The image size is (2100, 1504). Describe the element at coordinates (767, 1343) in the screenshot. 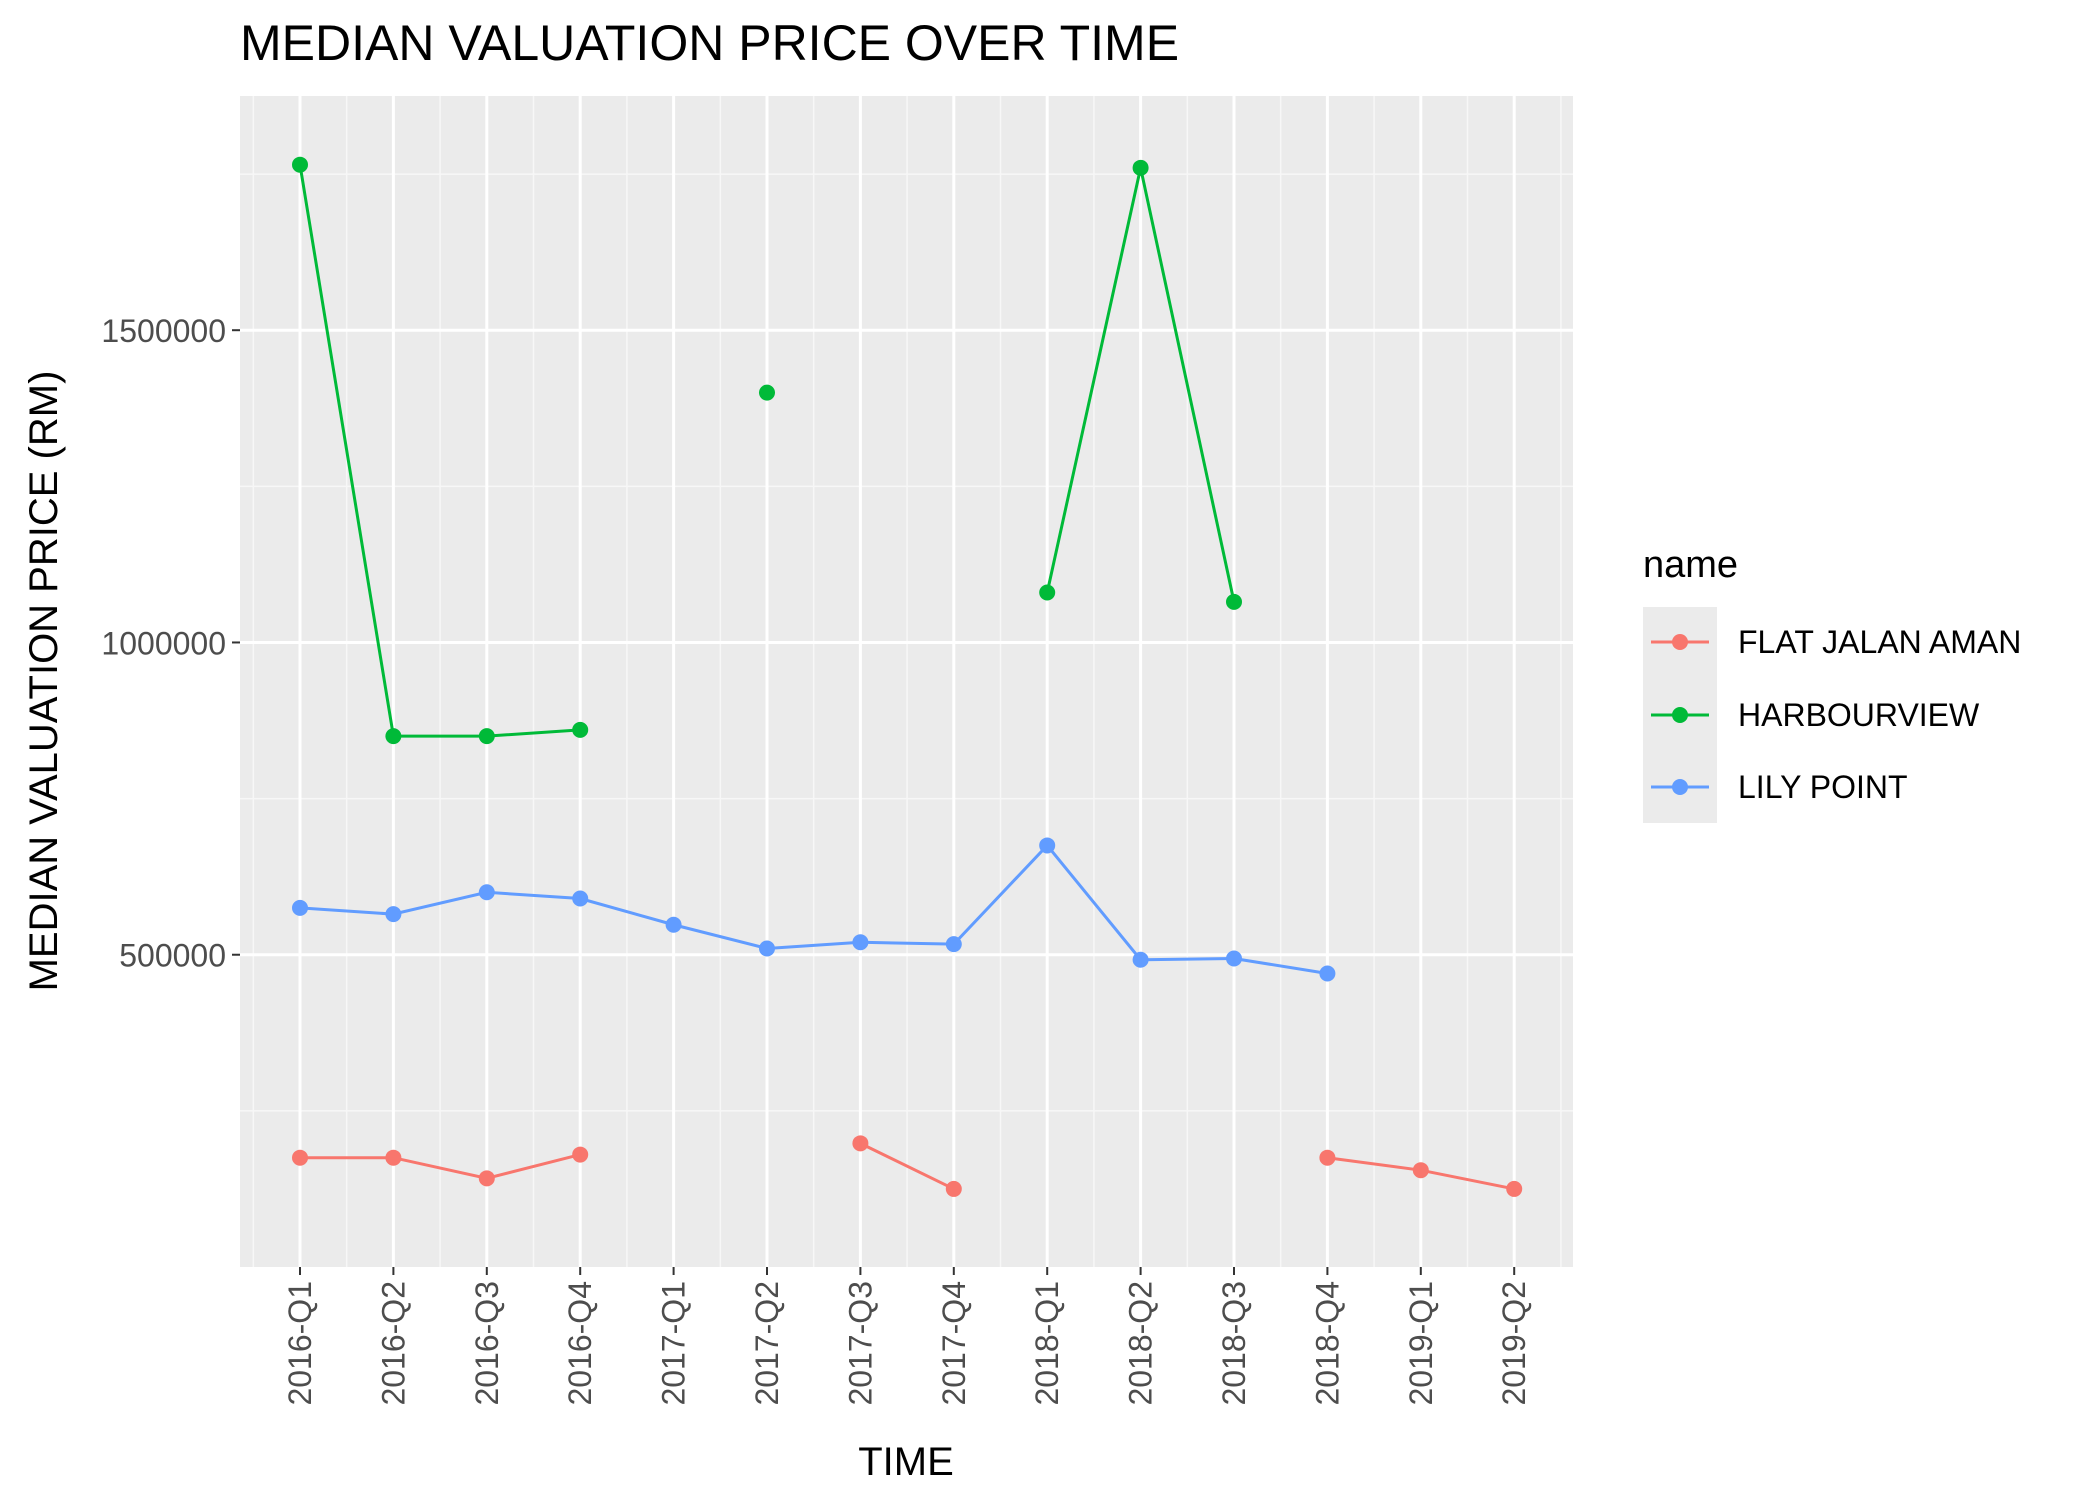

I see `x-tick-label: 2017-Q2` at that location.